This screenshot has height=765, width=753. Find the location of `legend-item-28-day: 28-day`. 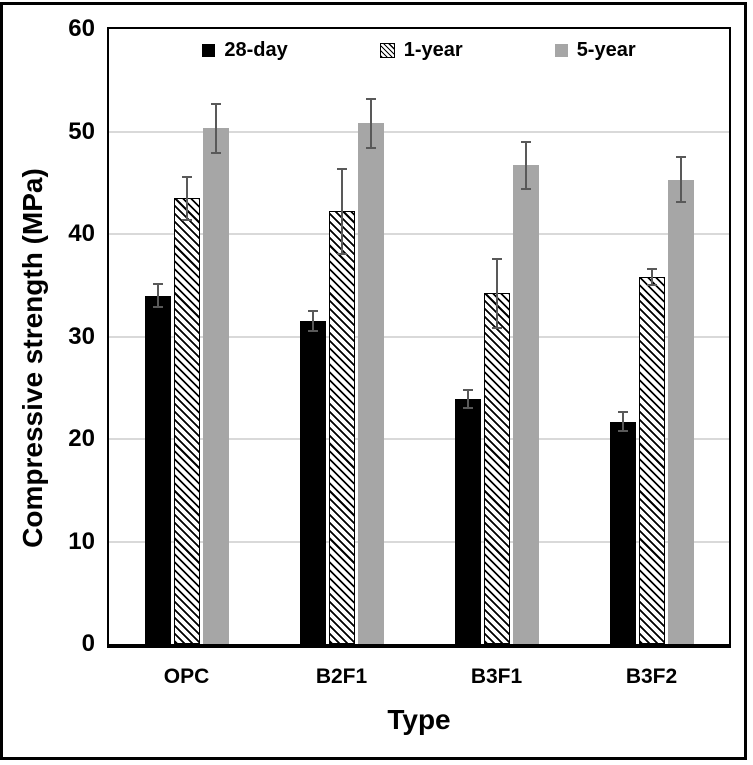

legend-item-28-day: 28-day is located at coordinates (245, 50).